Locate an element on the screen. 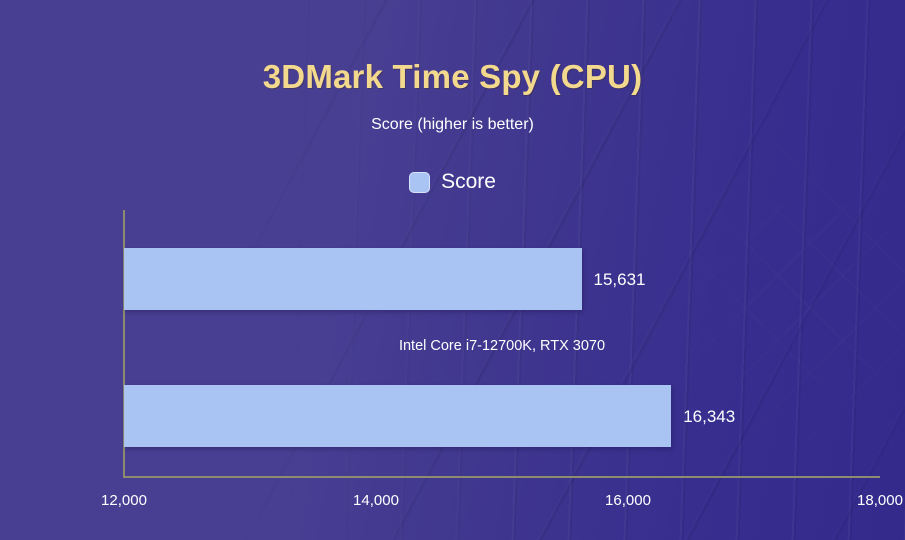 The image size is (905, 540). chart-annotation: Intel Core i7-12700K, RTX 3070 is located at coordinates (502, 346).